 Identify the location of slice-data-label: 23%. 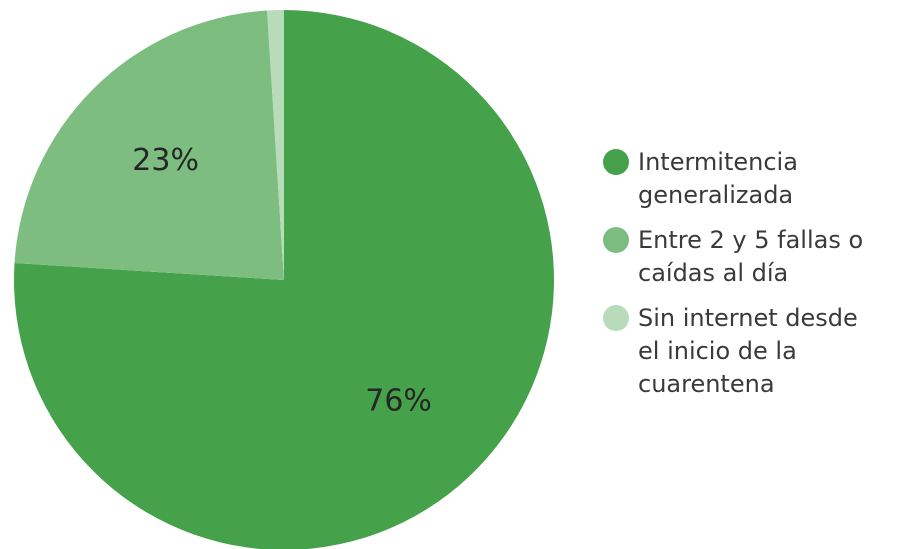
(165, 160).